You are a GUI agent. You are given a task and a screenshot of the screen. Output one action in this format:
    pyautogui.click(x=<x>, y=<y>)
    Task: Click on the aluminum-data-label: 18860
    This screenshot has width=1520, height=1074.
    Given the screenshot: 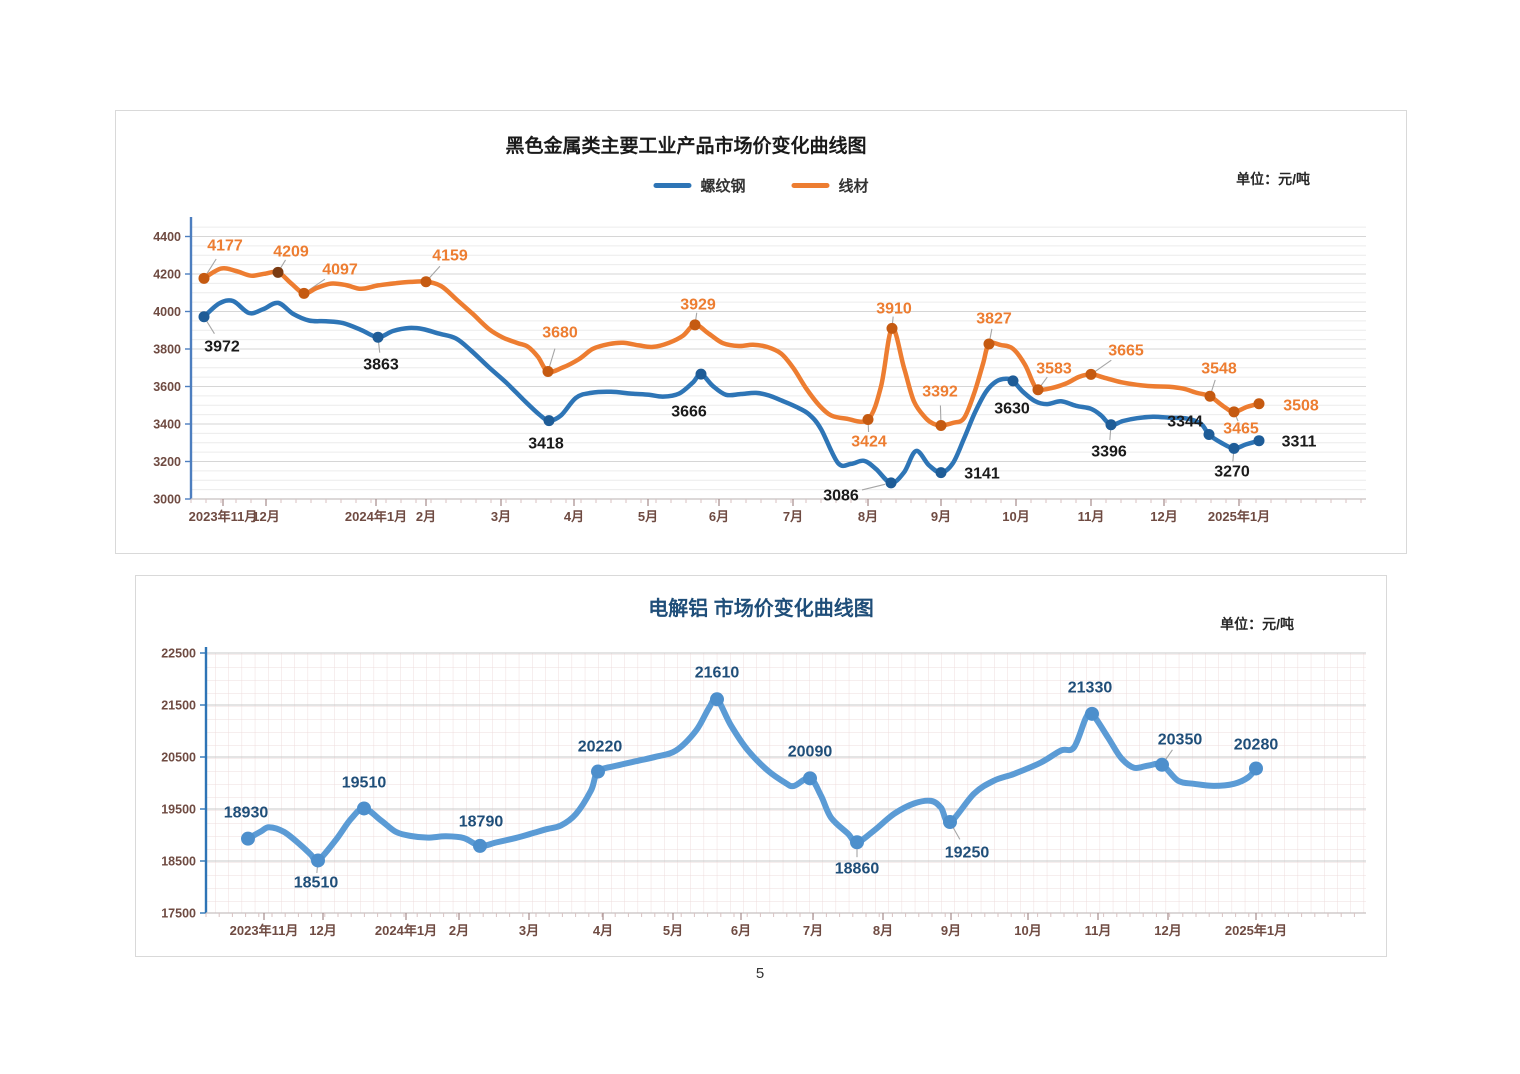 What is the action you would take?
    pyautogui.click(x=857, y=869)
    